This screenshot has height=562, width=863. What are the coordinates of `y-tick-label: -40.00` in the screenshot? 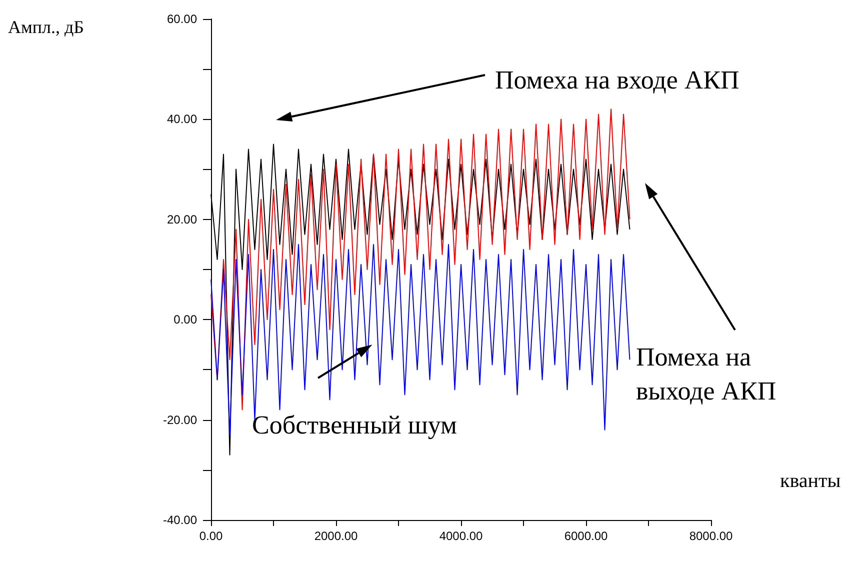 It's located at (180, 520).